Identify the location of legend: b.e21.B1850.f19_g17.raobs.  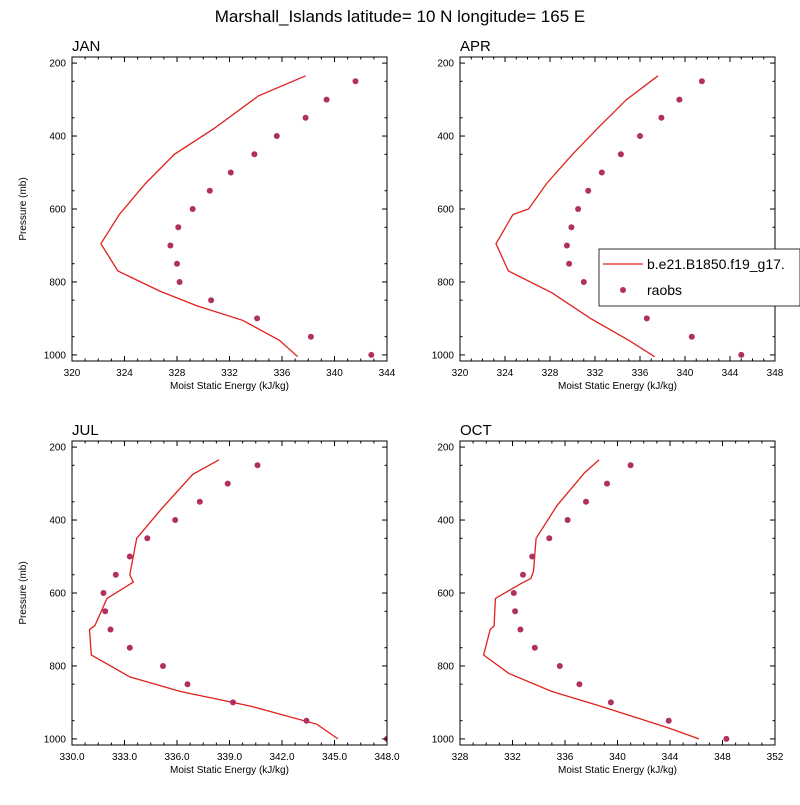
(699, 277).